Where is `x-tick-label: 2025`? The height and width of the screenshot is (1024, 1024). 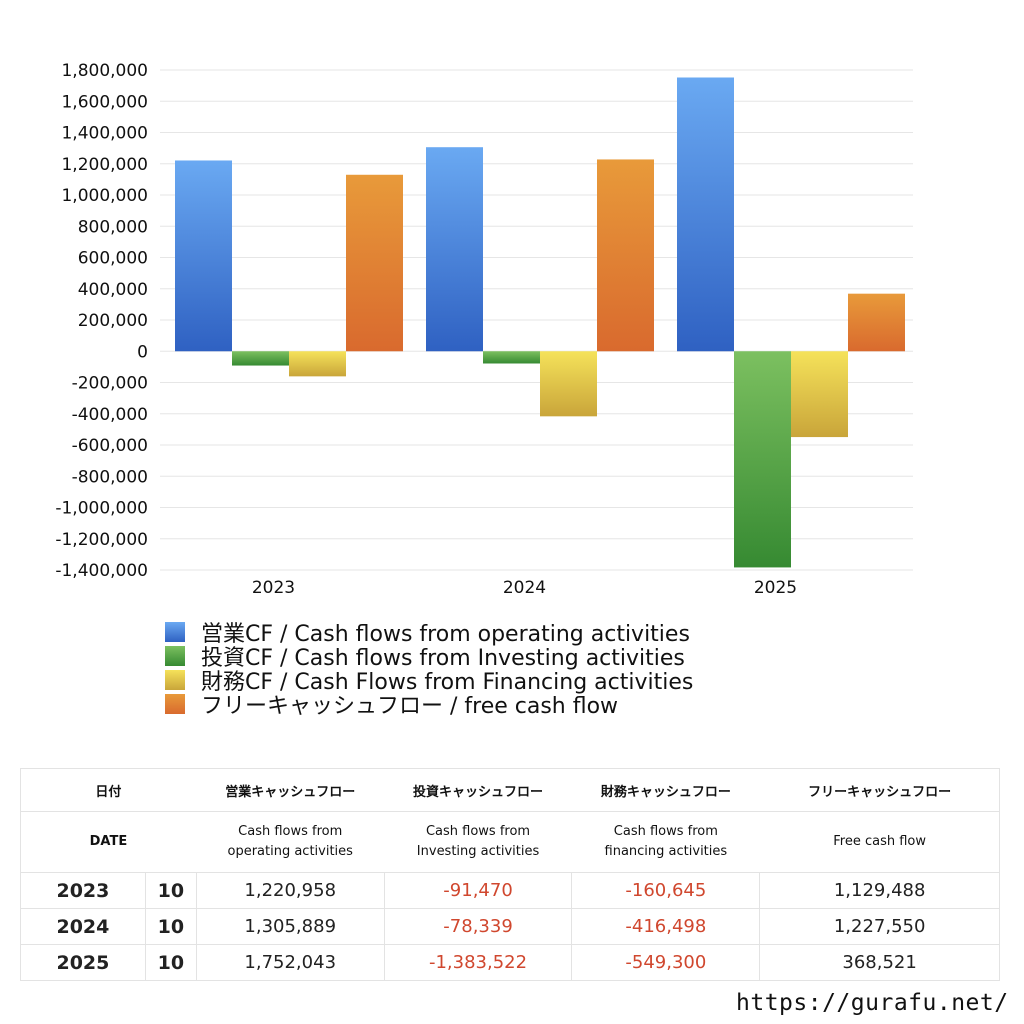 x-tick-label: 2025 is located at coordinates (775, 588).